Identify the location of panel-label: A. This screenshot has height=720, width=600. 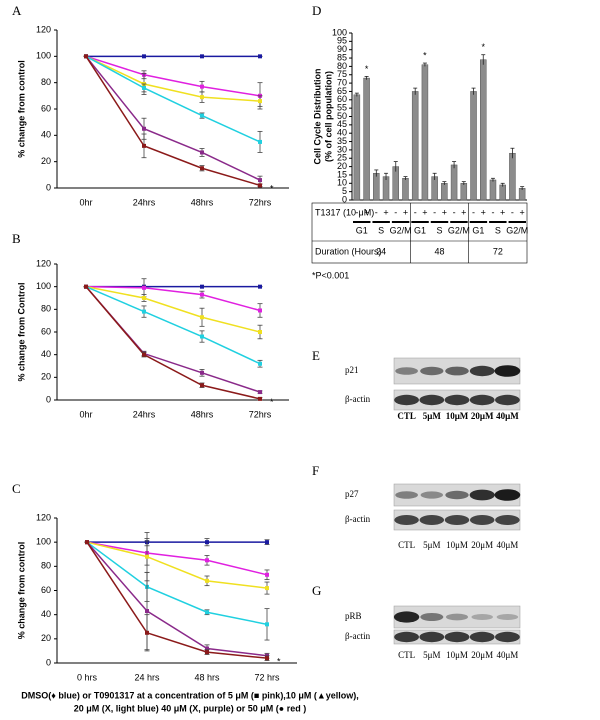
(17, 10).